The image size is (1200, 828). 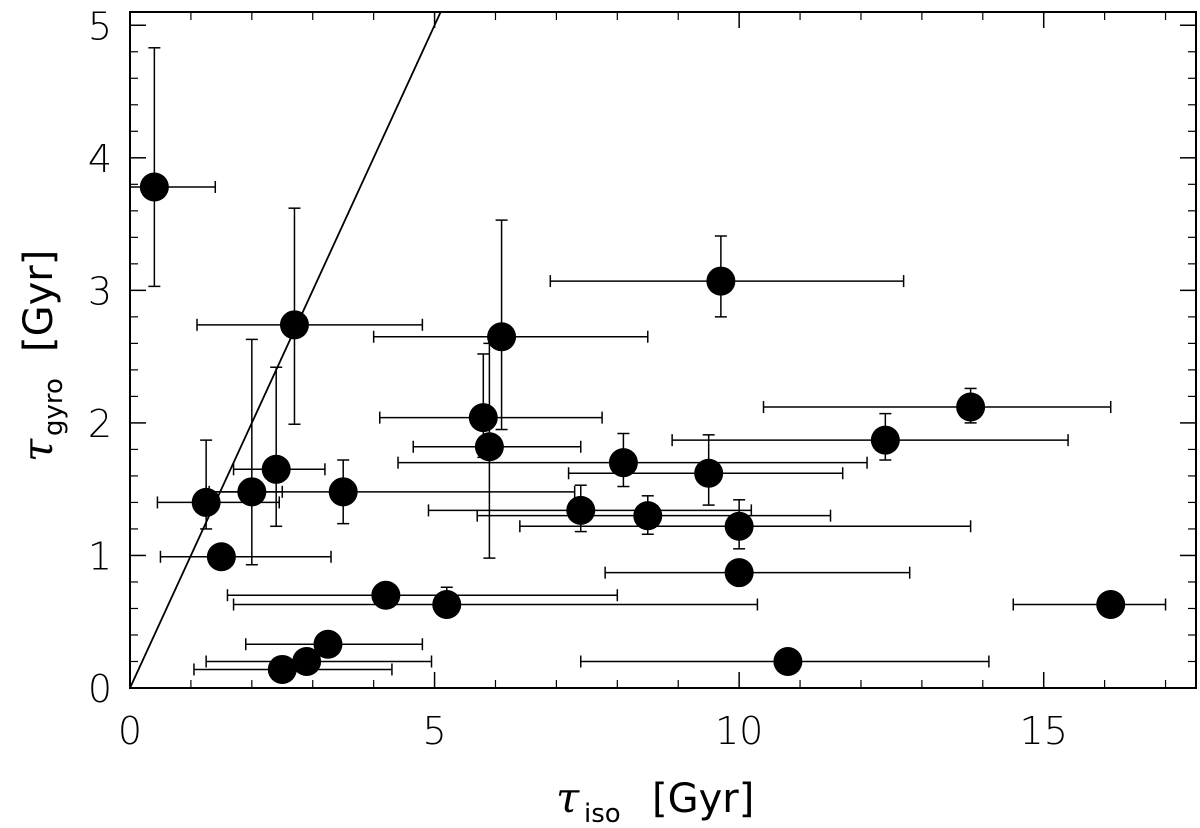 What do you see at coordinates (41, 356) in the screenshot?
I see `y-axis-title: τ gyro [Gyr]` at bounding box center [41, 356].